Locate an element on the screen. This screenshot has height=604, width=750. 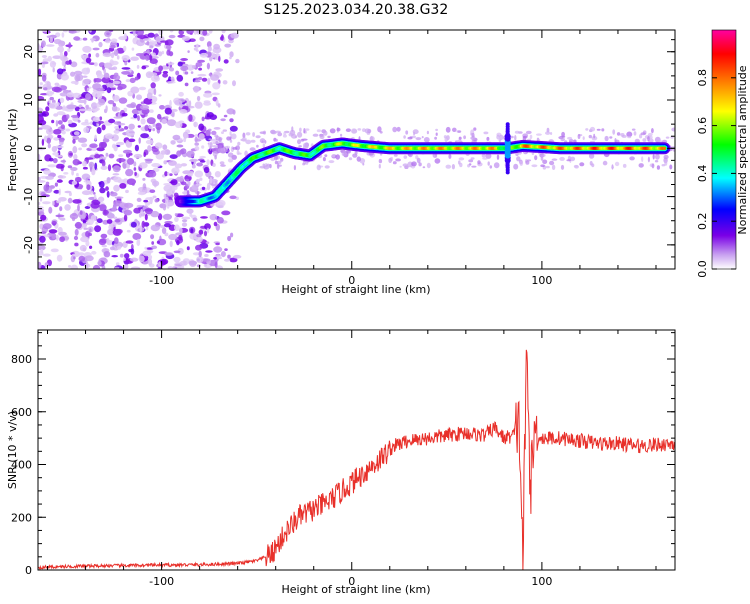
colorbar-tick-label: 0.0 is located at coordinates (702, 269).